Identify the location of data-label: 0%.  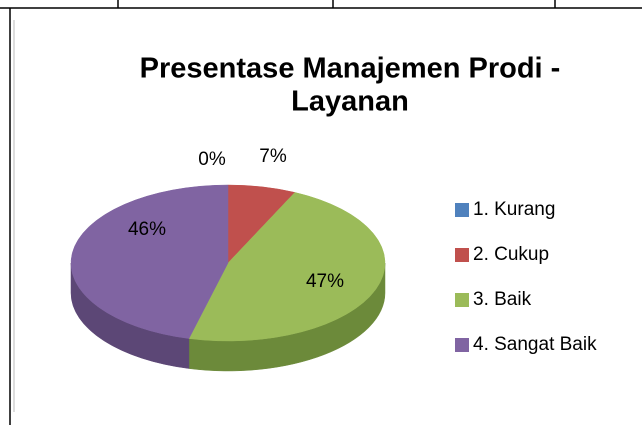
(212, 159).